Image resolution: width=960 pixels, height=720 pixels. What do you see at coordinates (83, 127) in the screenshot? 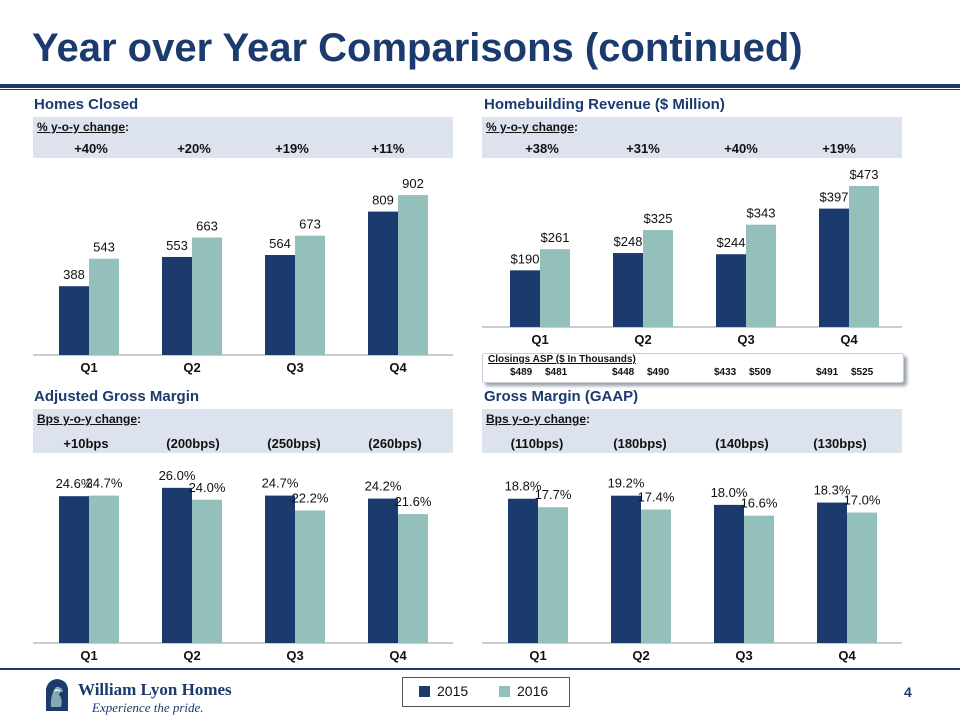
I see `homes-closed-yoy-label: % y-o-y change:` at bounding box center [83, 127].